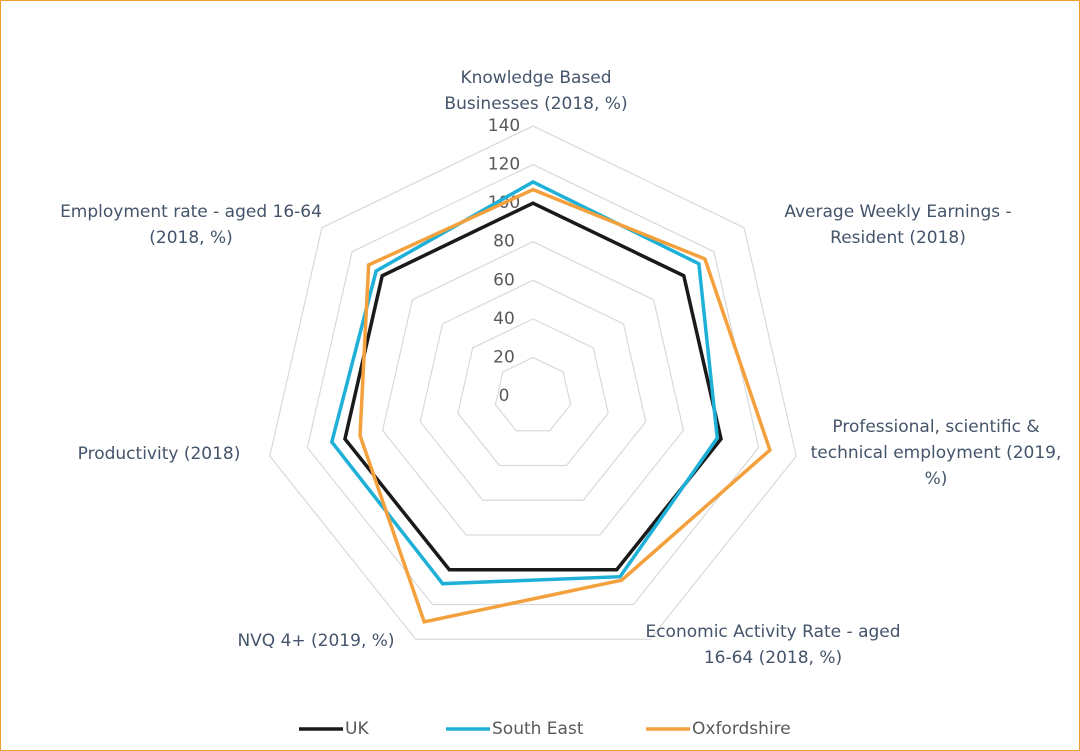  What do you see at coordinates (504, 357) in the screenshot?
I see `r-tick-label: 20` at bounding box center [504, 357].